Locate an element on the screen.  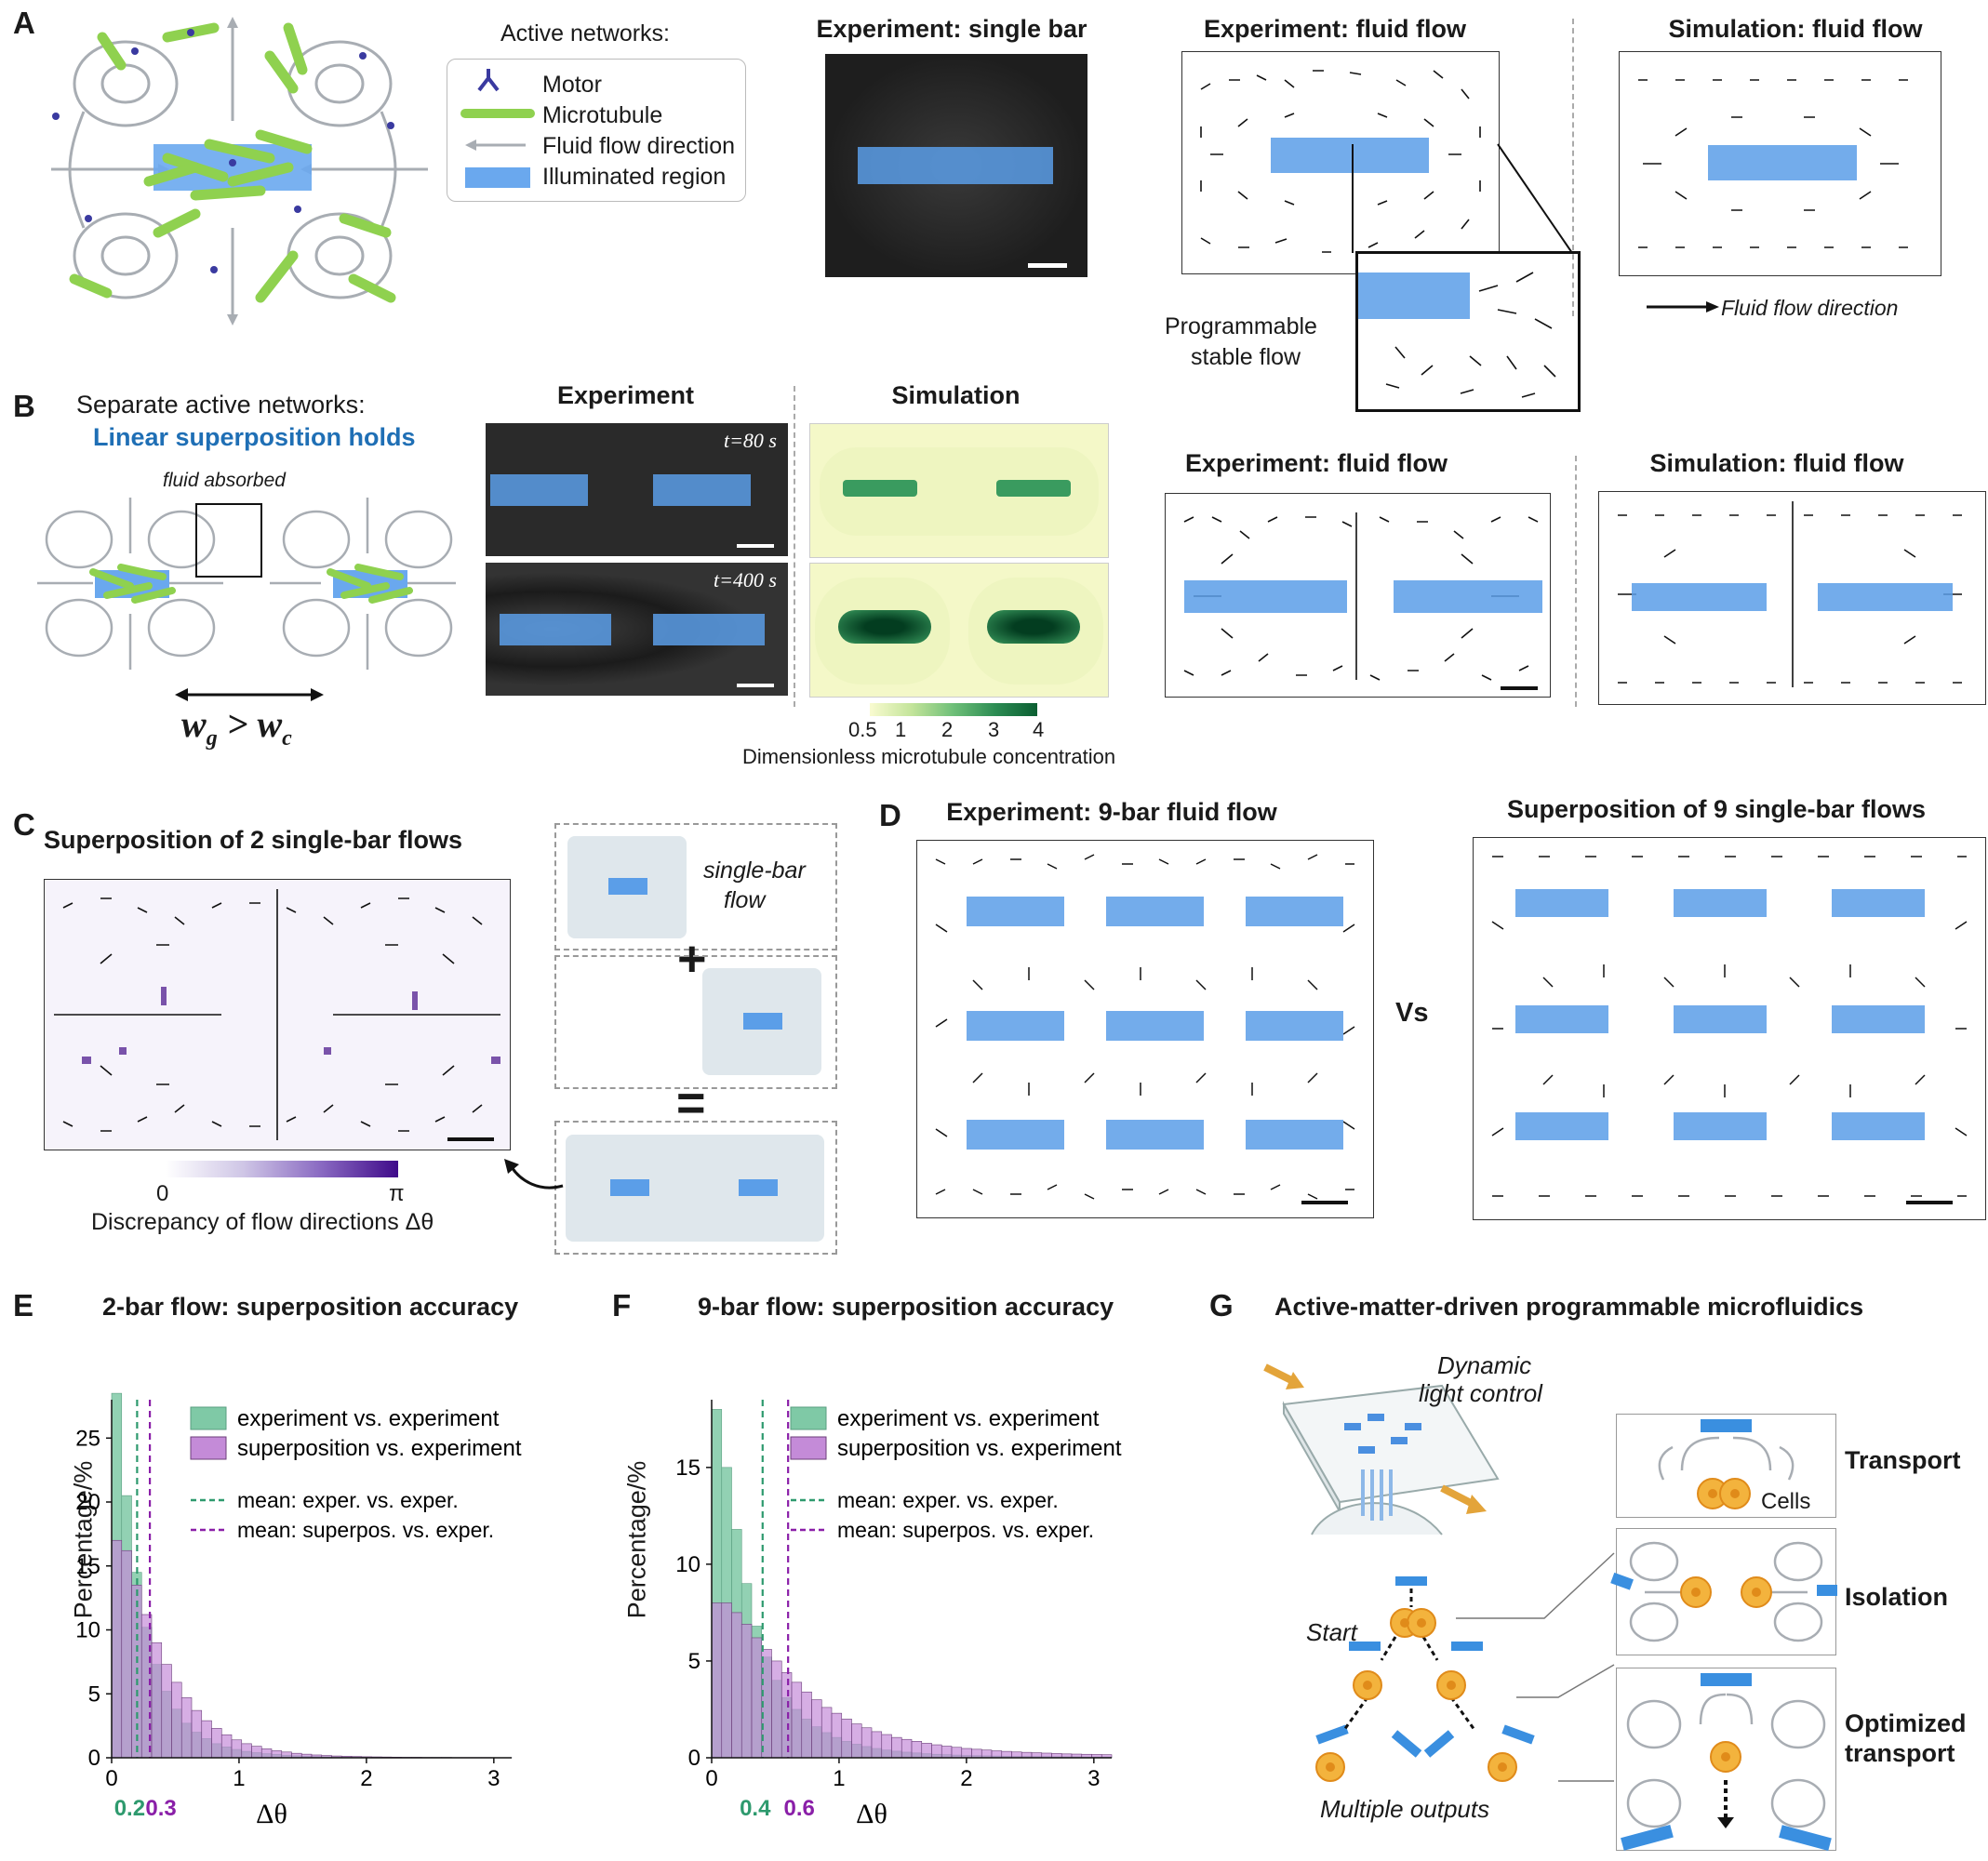
panel-label-f: F is located at coordinates (622, 1305).